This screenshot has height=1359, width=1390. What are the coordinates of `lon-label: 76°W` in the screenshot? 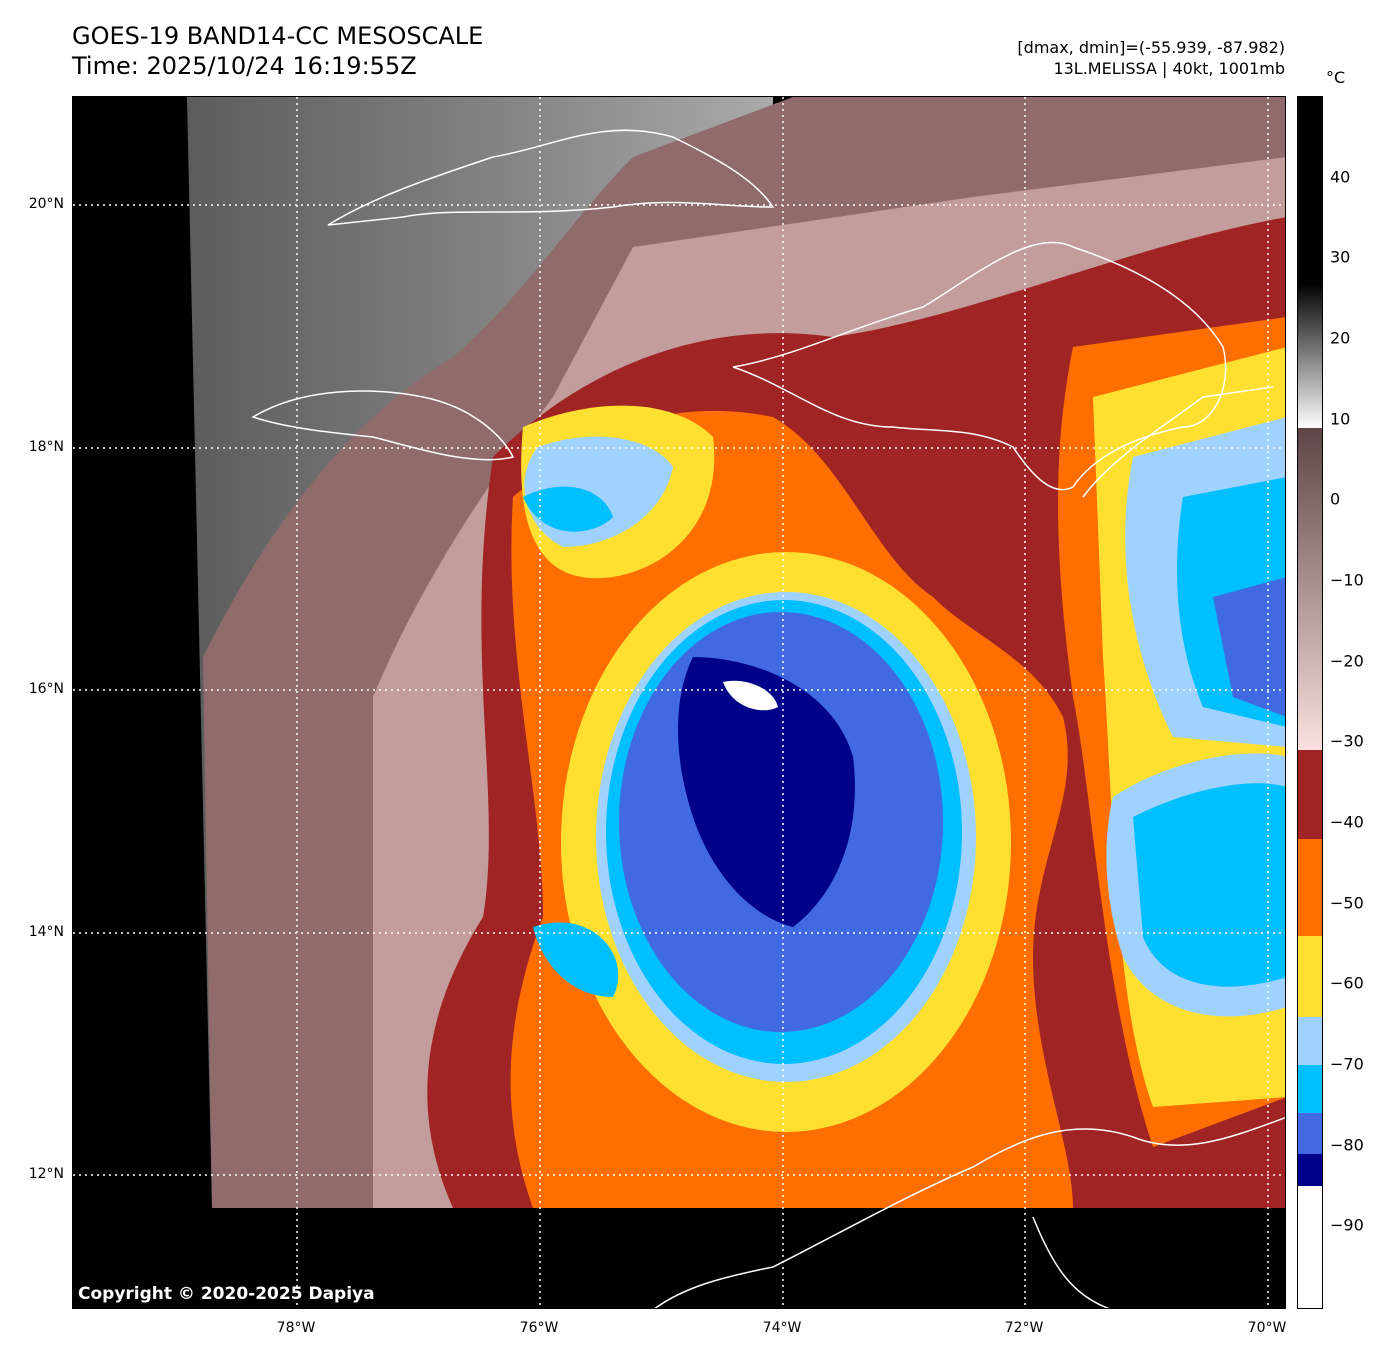 It's located at (539, 1328).